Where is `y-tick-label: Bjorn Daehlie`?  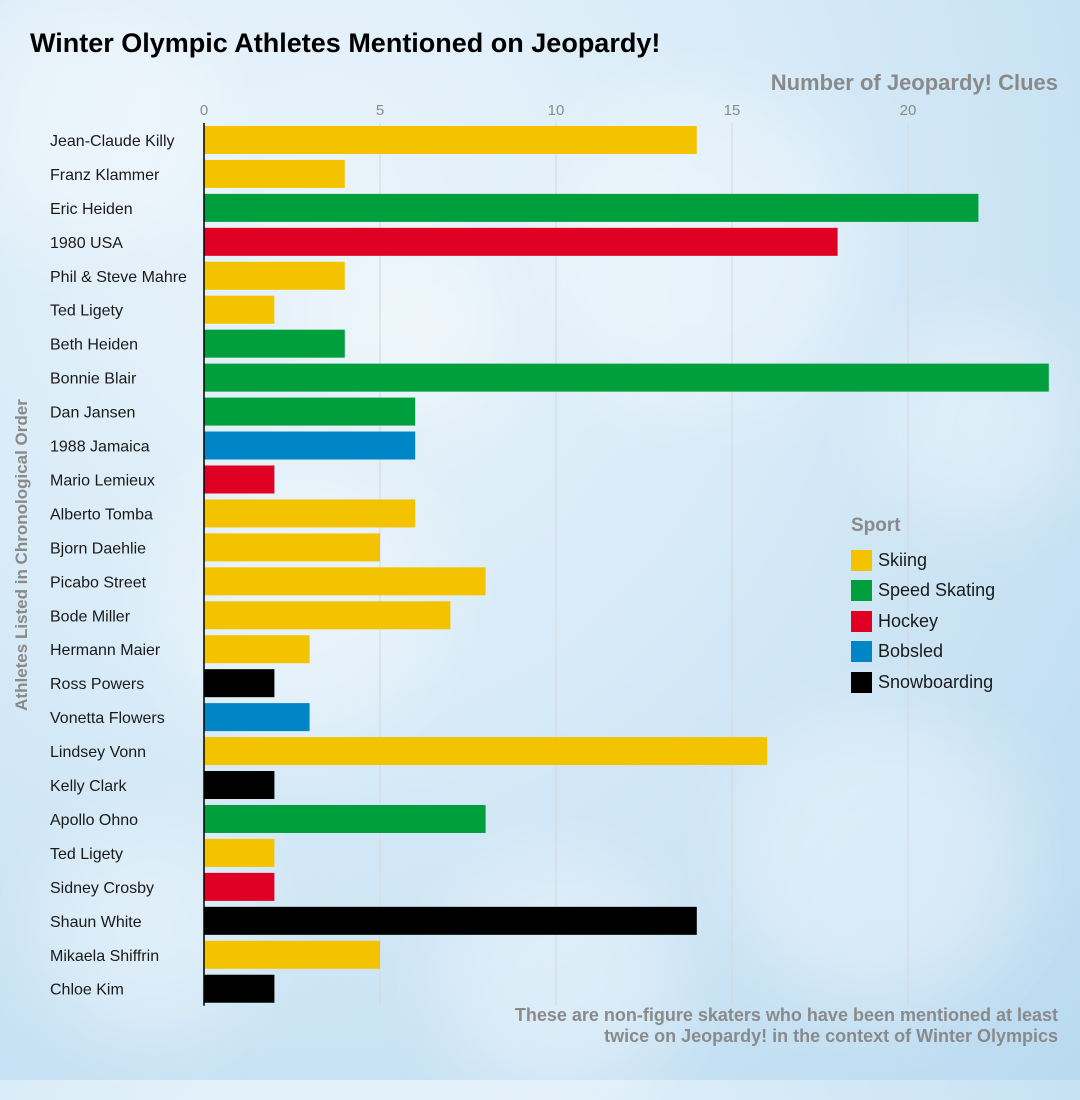 y-tick-label: Bjorn Daehlie is located at coordinates (98, 548).